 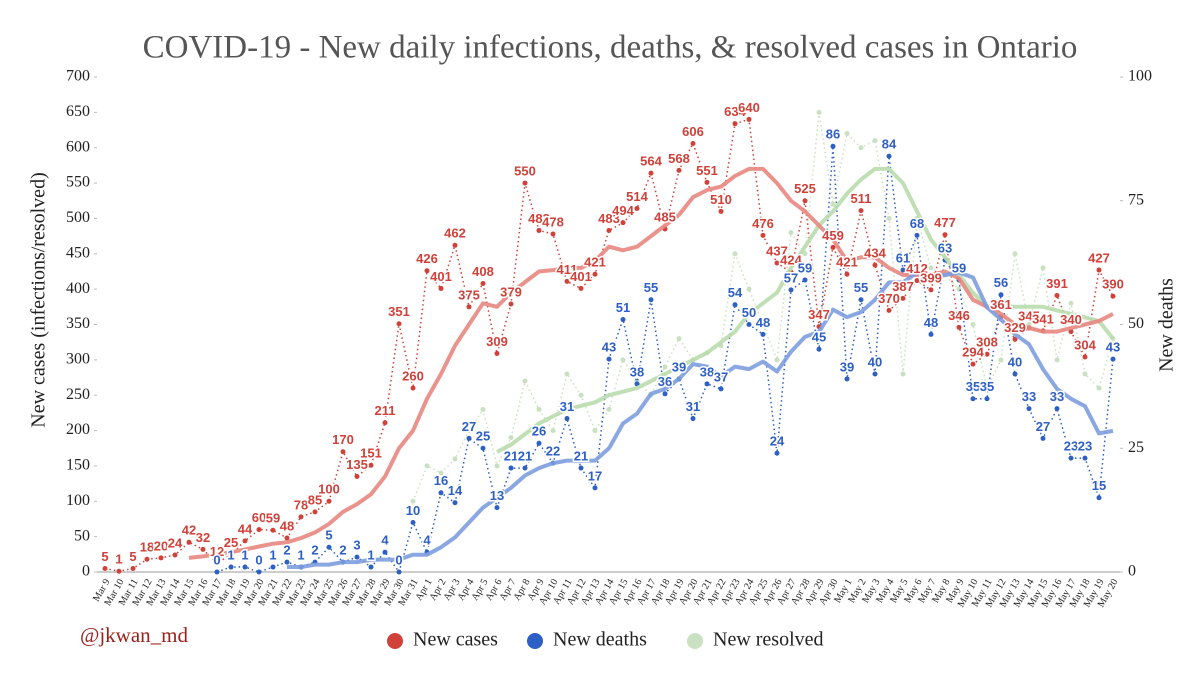 I want to click on data-label: 260, so click(x=413, y=376).